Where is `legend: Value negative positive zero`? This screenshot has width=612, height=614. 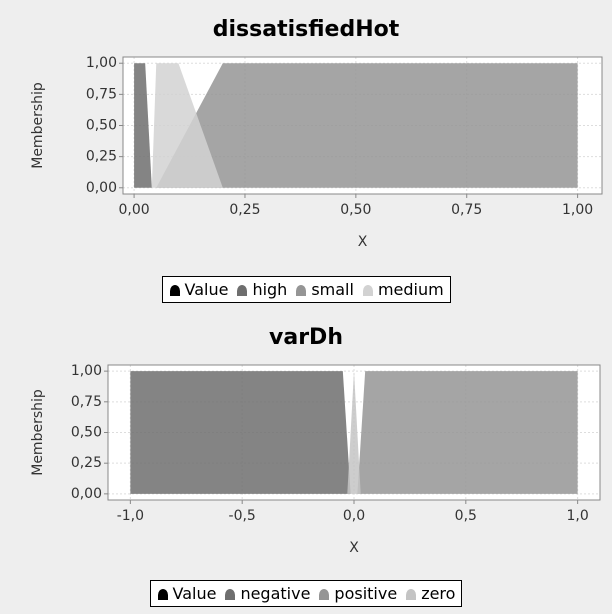
legend: Value negative positive zero is located at coordinates (306, 593).